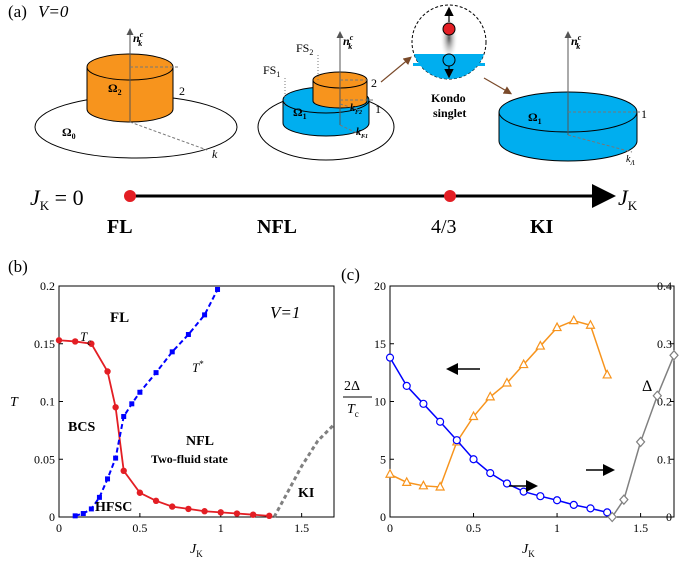 Image resolution: width=683 pixels, height=561 pixels. I want to click on jk-critical-dot, so click(450, 196).